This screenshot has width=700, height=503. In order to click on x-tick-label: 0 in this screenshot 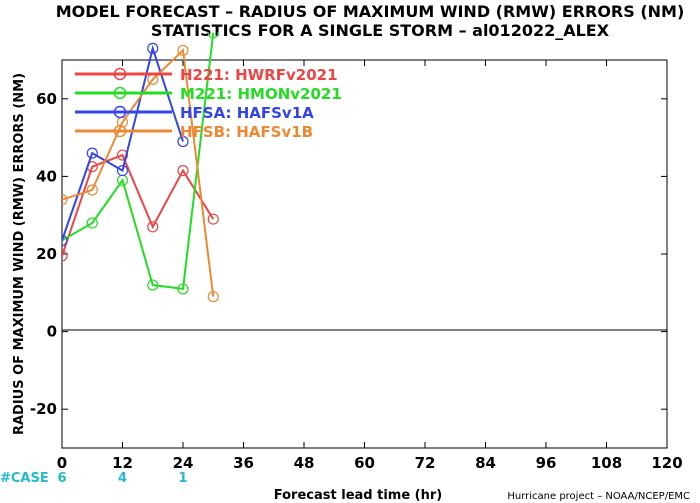, I will do `click(62, 463)`.